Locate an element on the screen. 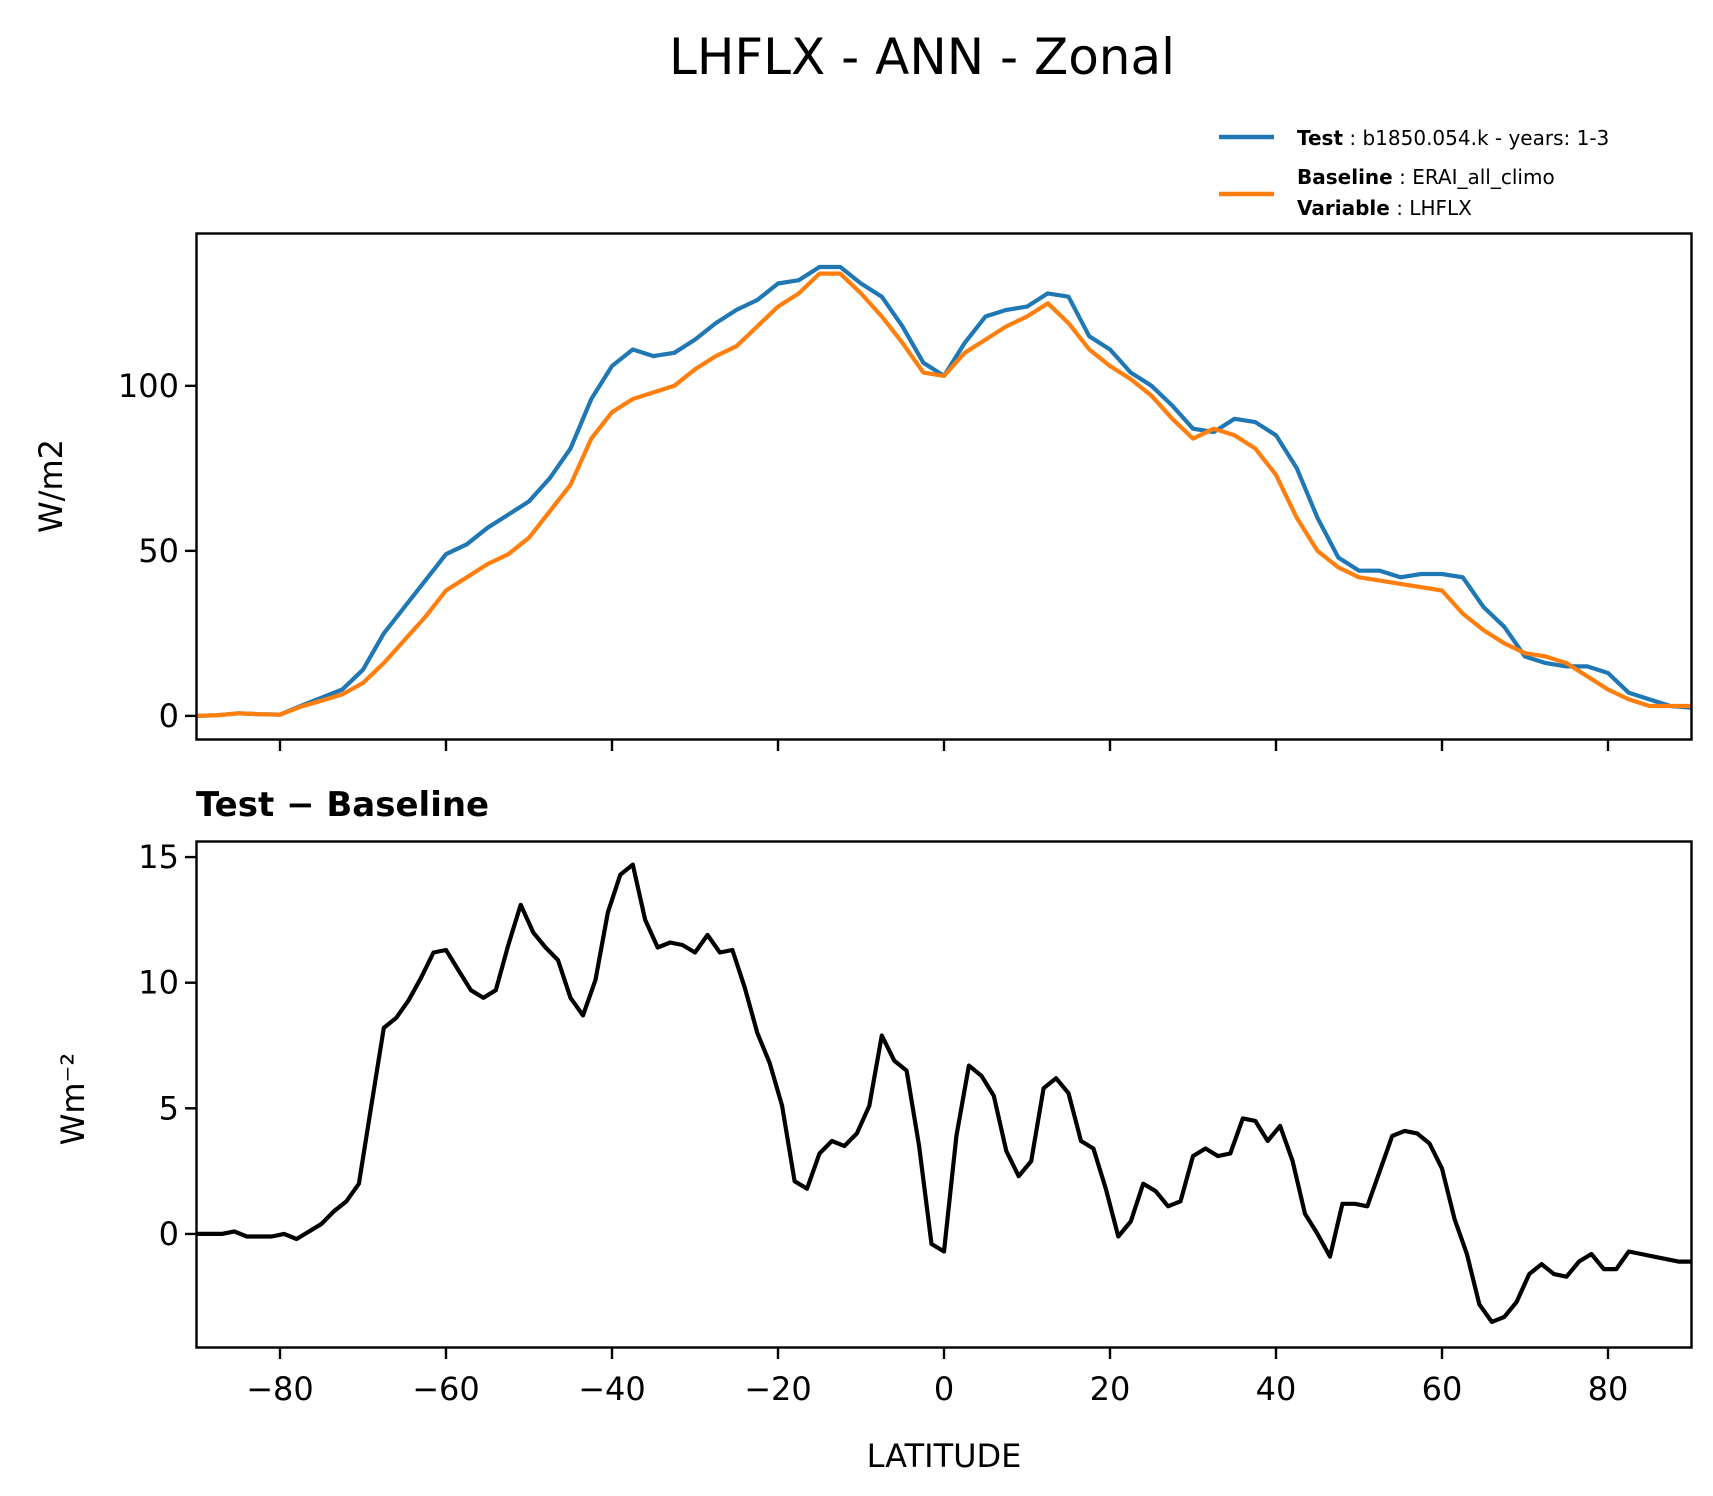  bottom-xtick-label: 0 is located at coordinates (944, 1389).